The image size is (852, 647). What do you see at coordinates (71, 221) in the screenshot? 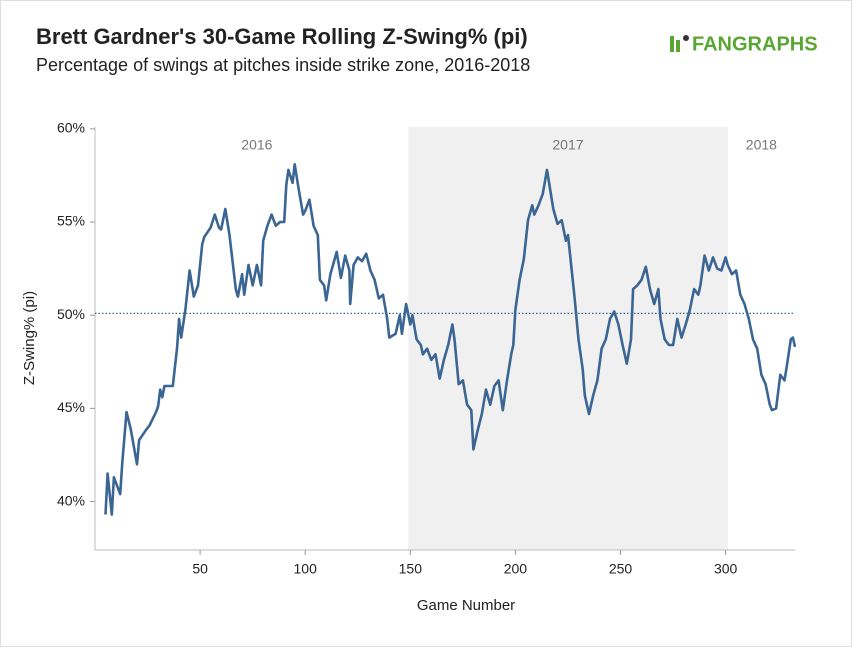
I see `y-tick-label: 55%` at bounding box center [71, 221].